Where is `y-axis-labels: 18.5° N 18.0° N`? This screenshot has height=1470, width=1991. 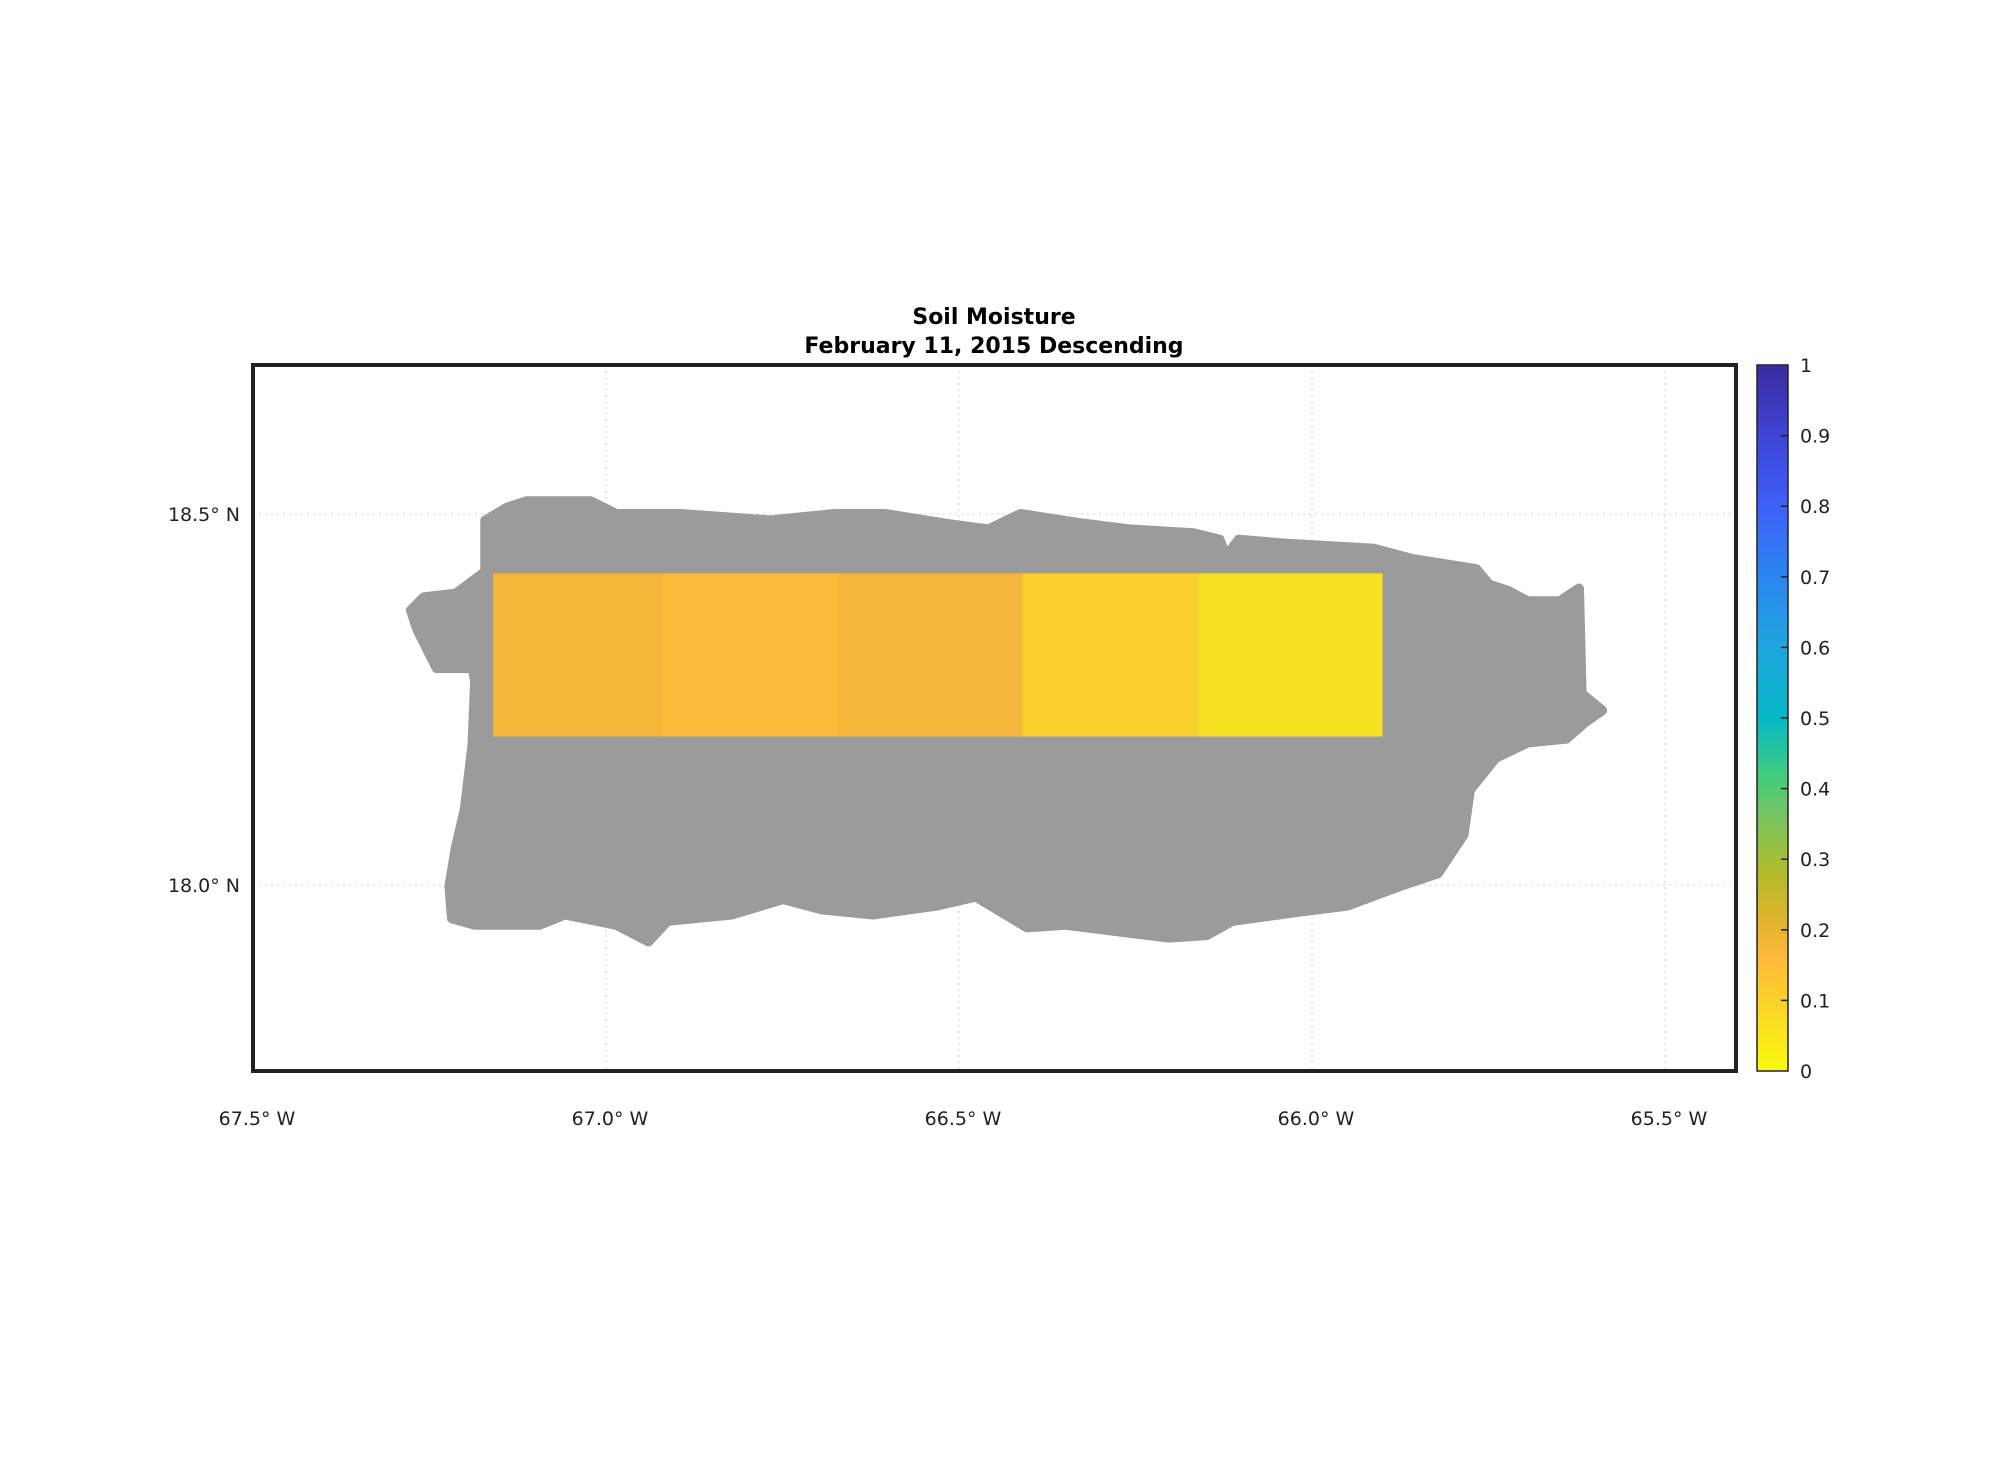 y-axis-labels: 18.5° N 18.0° N is located at coordinates (204, 700).